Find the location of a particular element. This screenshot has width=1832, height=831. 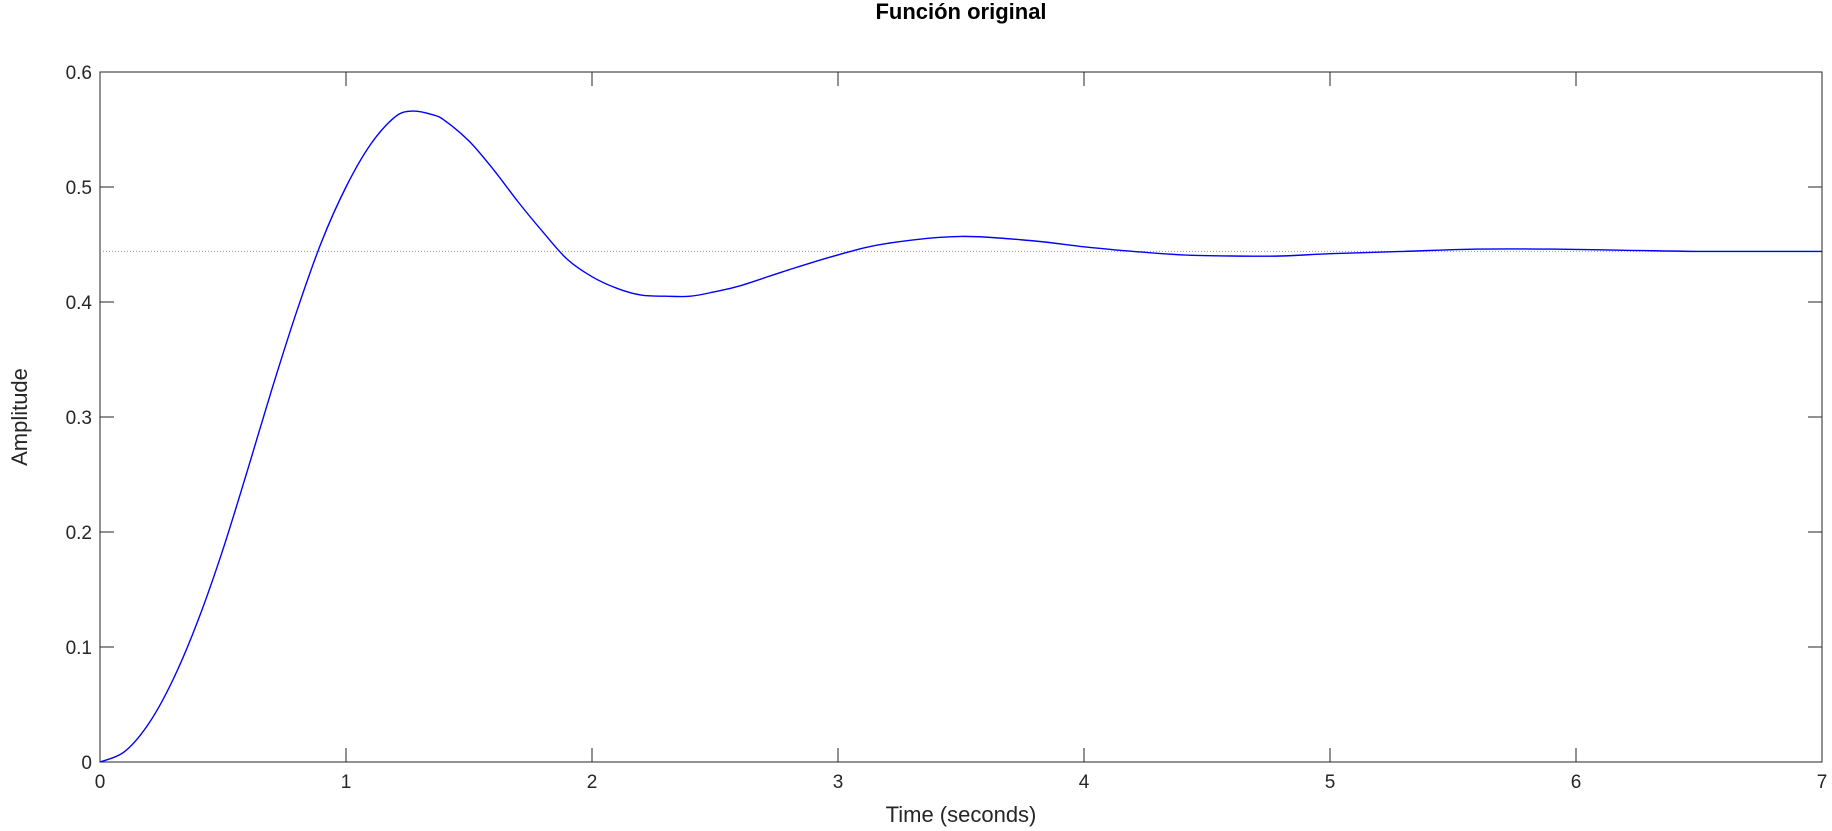

x-tick-label: 1 is located at coordinates (346, 782).